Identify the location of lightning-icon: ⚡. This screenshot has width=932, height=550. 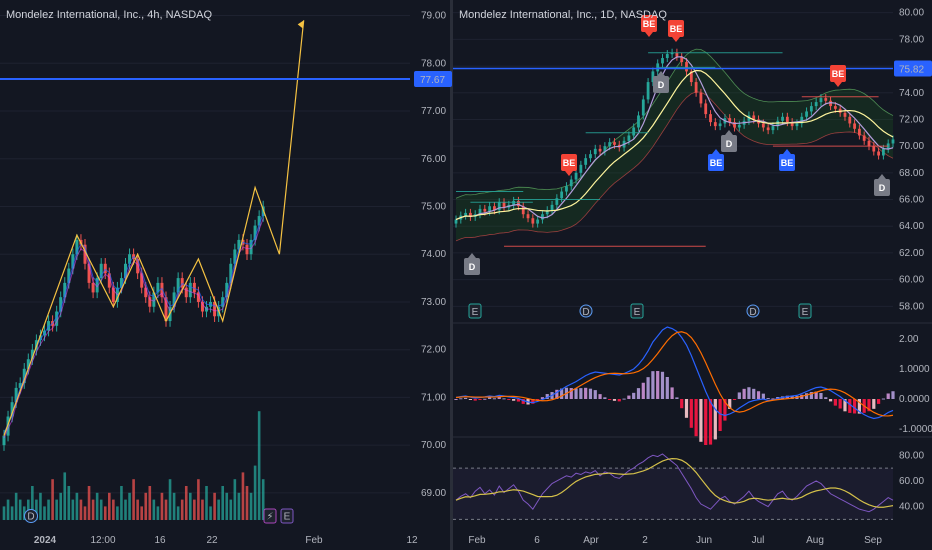
(270, 516).